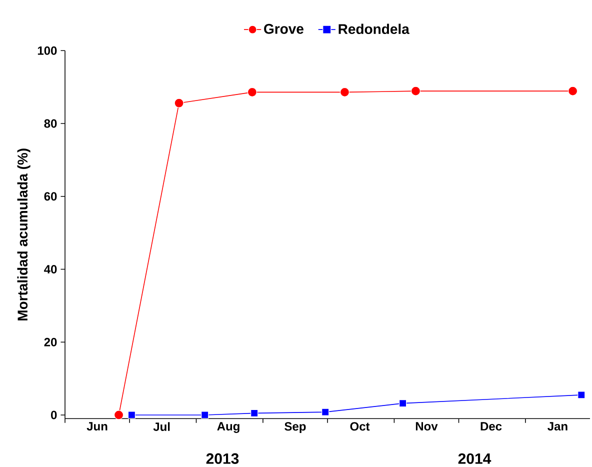 Image resolution: width=592 pixels, height=467 pixels. I want to click on y-axis-title: Mortalidad acumulada (%), so click(23, 234).